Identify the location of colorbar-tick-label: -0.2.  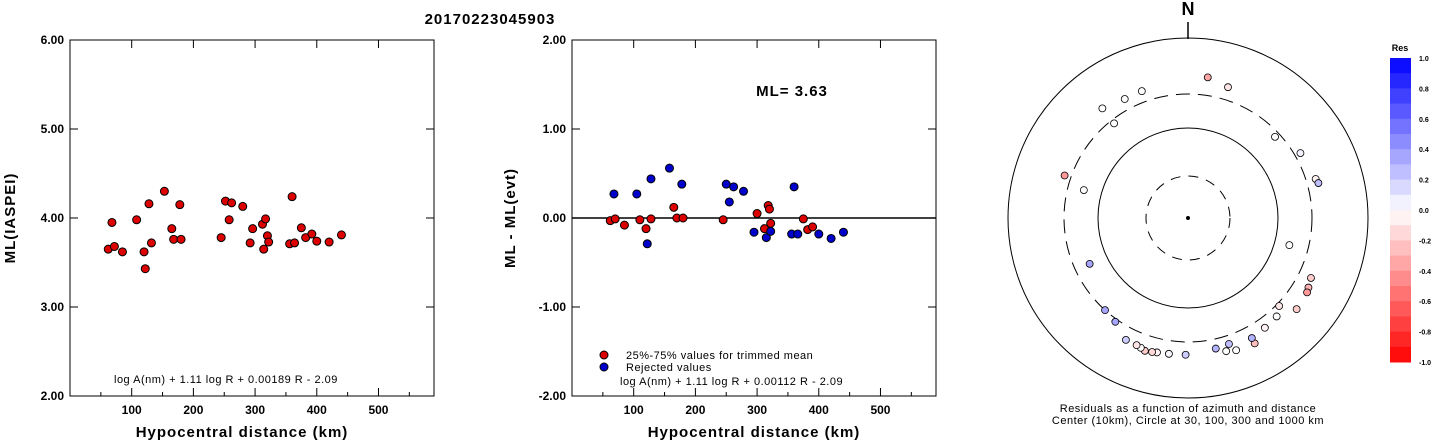
(1425, 241).